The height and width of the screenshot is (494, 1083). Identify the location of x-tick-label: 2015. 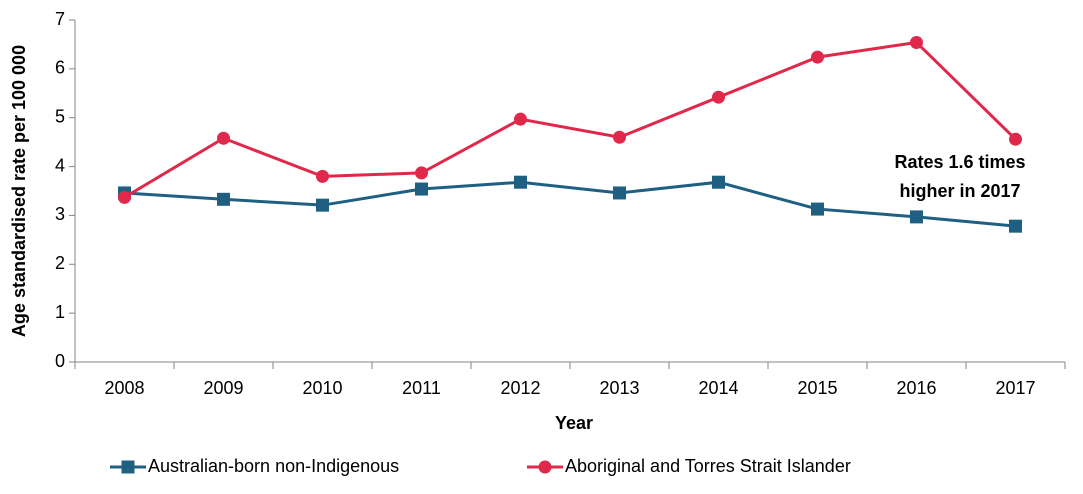
(817, 388).